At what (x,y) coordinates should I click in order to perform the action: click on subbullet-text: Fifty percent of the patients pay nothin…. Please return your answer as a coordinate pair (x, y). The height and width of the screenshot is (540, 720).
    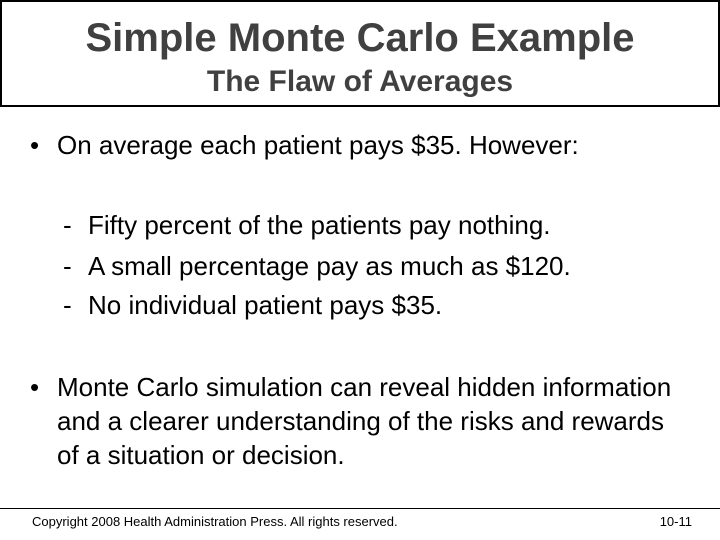
    Looking at the image, I should click on (319, 225).